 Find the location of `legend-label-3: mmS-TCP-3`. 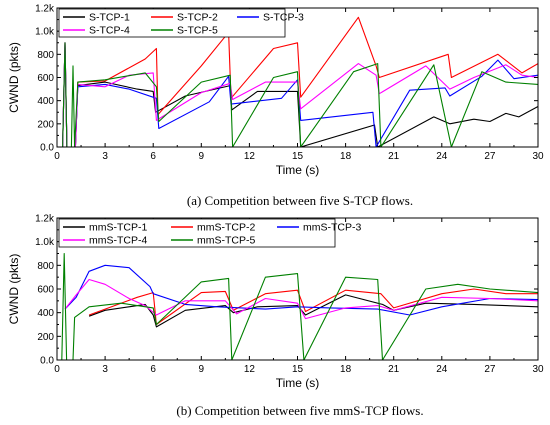

legend-label-3: mmS-TCP-3 is located at coordinates (332, 228).